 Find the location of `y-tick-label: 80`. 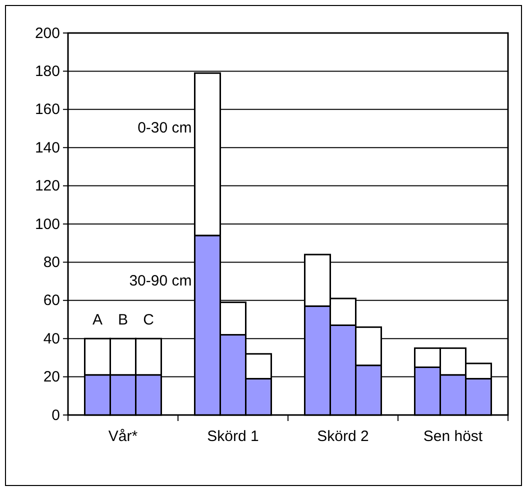

y-tick-label: 80 is located at coordinates (51, 262).